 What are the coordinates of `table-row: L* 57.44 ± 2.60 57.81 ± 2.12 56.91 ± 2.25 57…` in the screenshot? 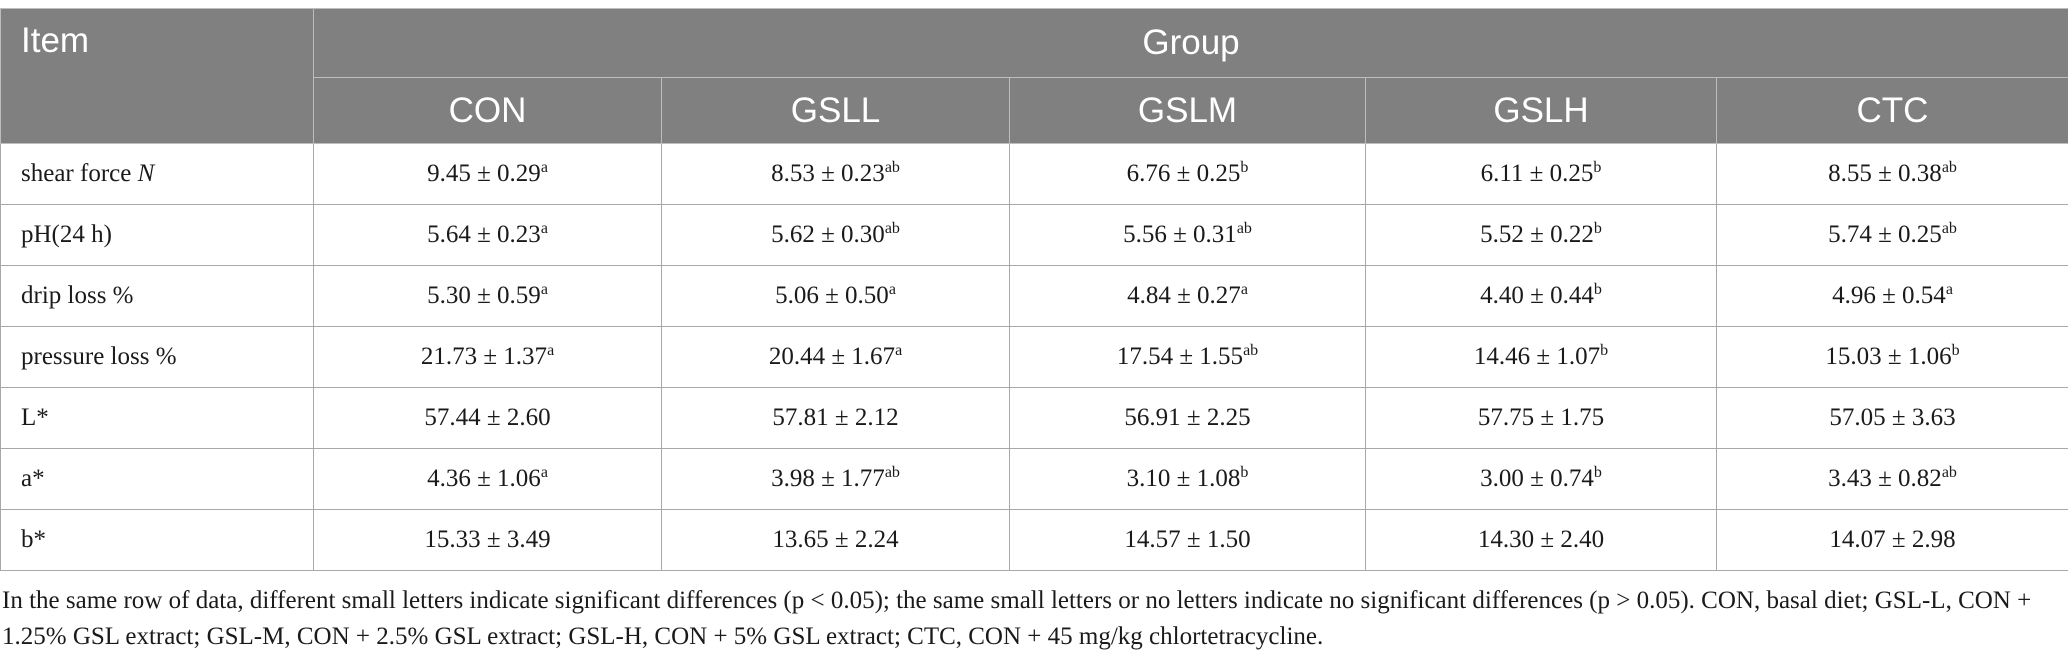 It's located at (1034, 418).